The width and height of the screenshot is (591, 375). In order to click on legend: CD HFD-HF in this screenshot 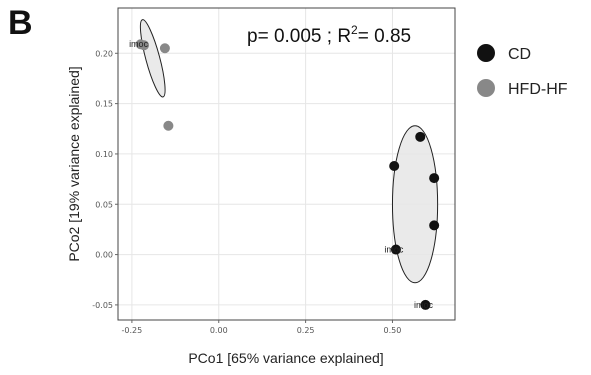, I will do `click(522, 71)`.